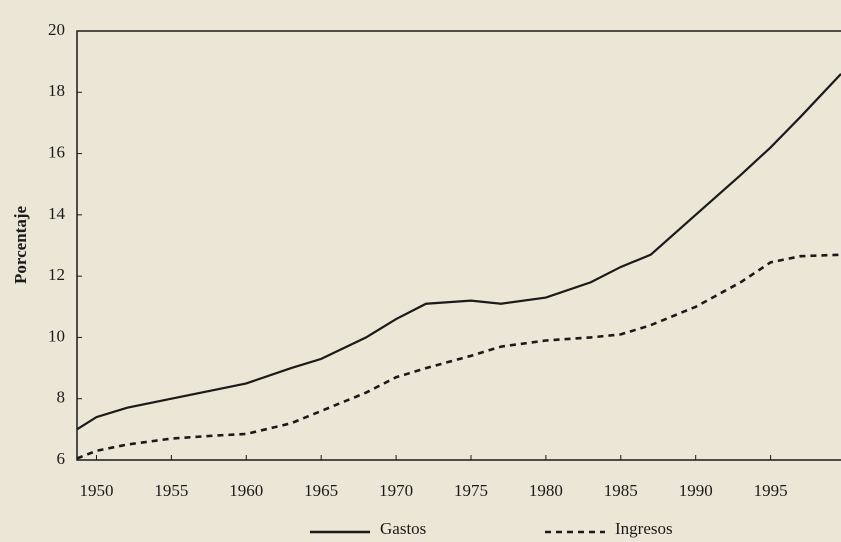  Describe the element at coordinates (471, 490) in the screenshot. I see `x-tick-label: 1975` at that location.